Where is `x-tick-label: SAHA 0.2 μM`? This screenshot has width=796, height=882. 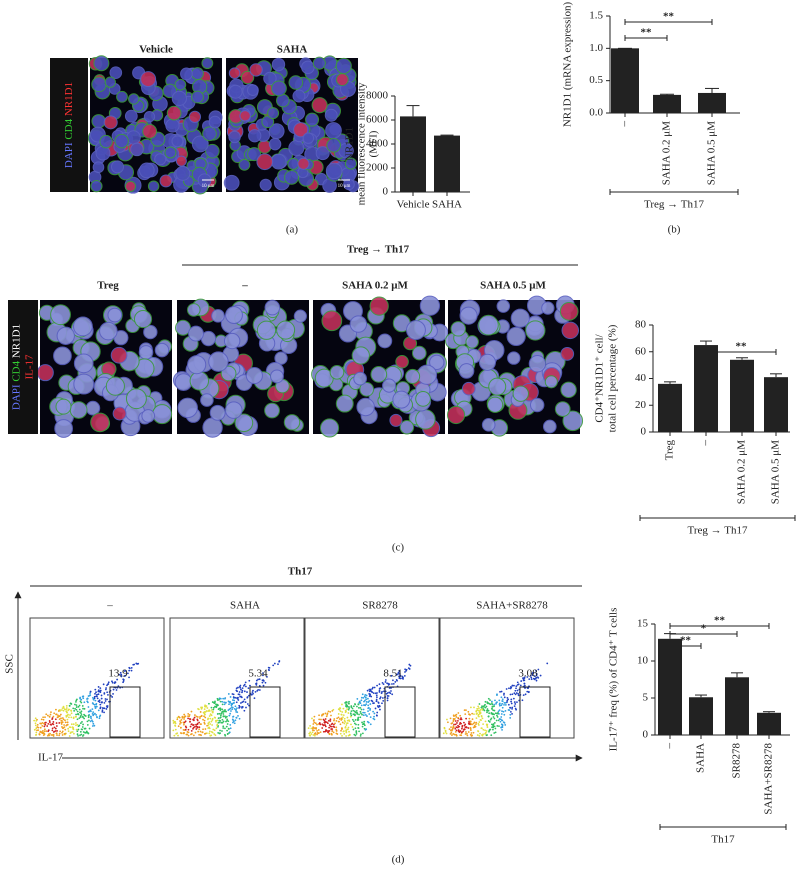 x-tick-label: SAHA 0.2 μM is located at coordinates (742, 472).